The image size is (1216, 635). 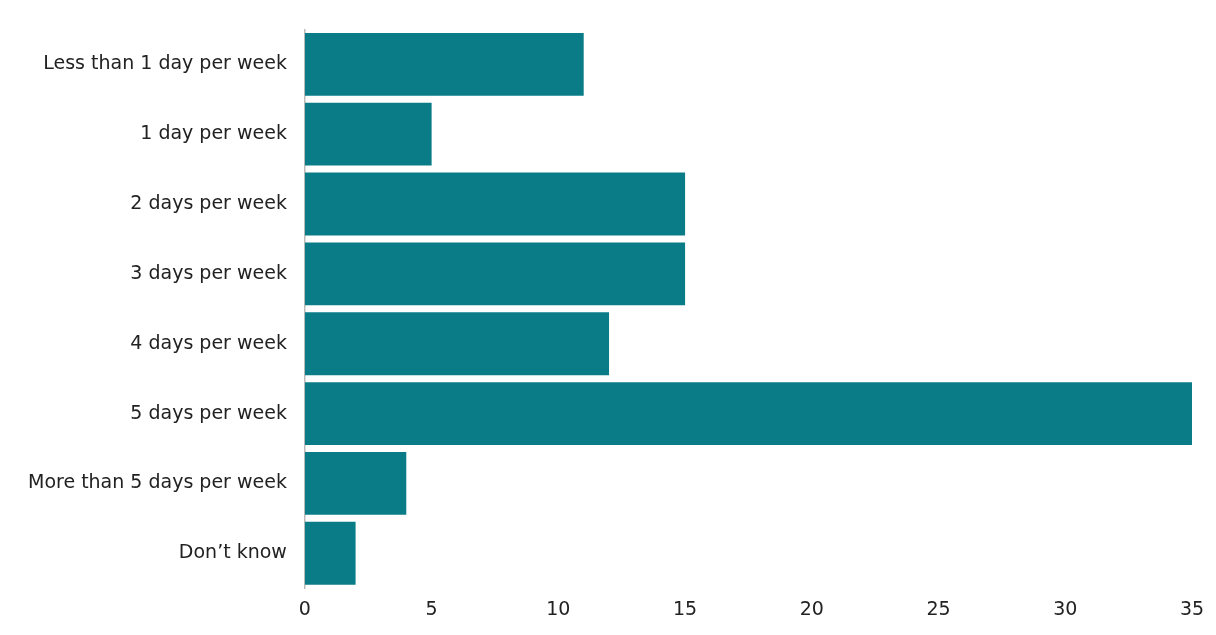 What do you see at coordinates (558, 607) in the screenshot?
I see `x-tick-label: 10` at bounding box center [558, 607].